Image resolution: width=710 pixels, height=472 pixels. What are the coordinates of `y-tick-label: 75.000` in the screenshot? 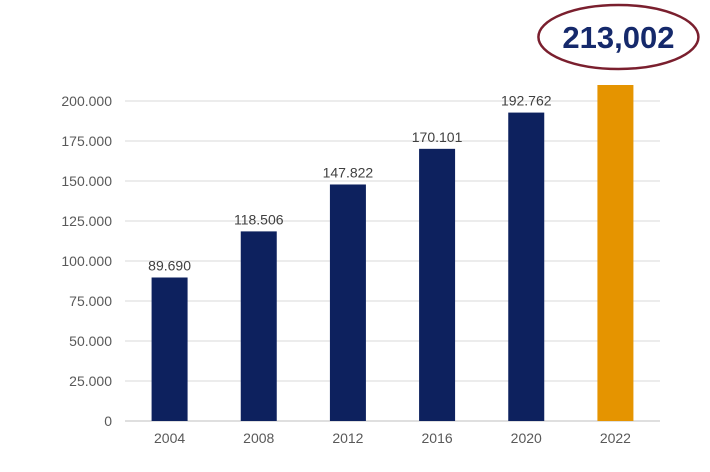 It's located at (90, 301).